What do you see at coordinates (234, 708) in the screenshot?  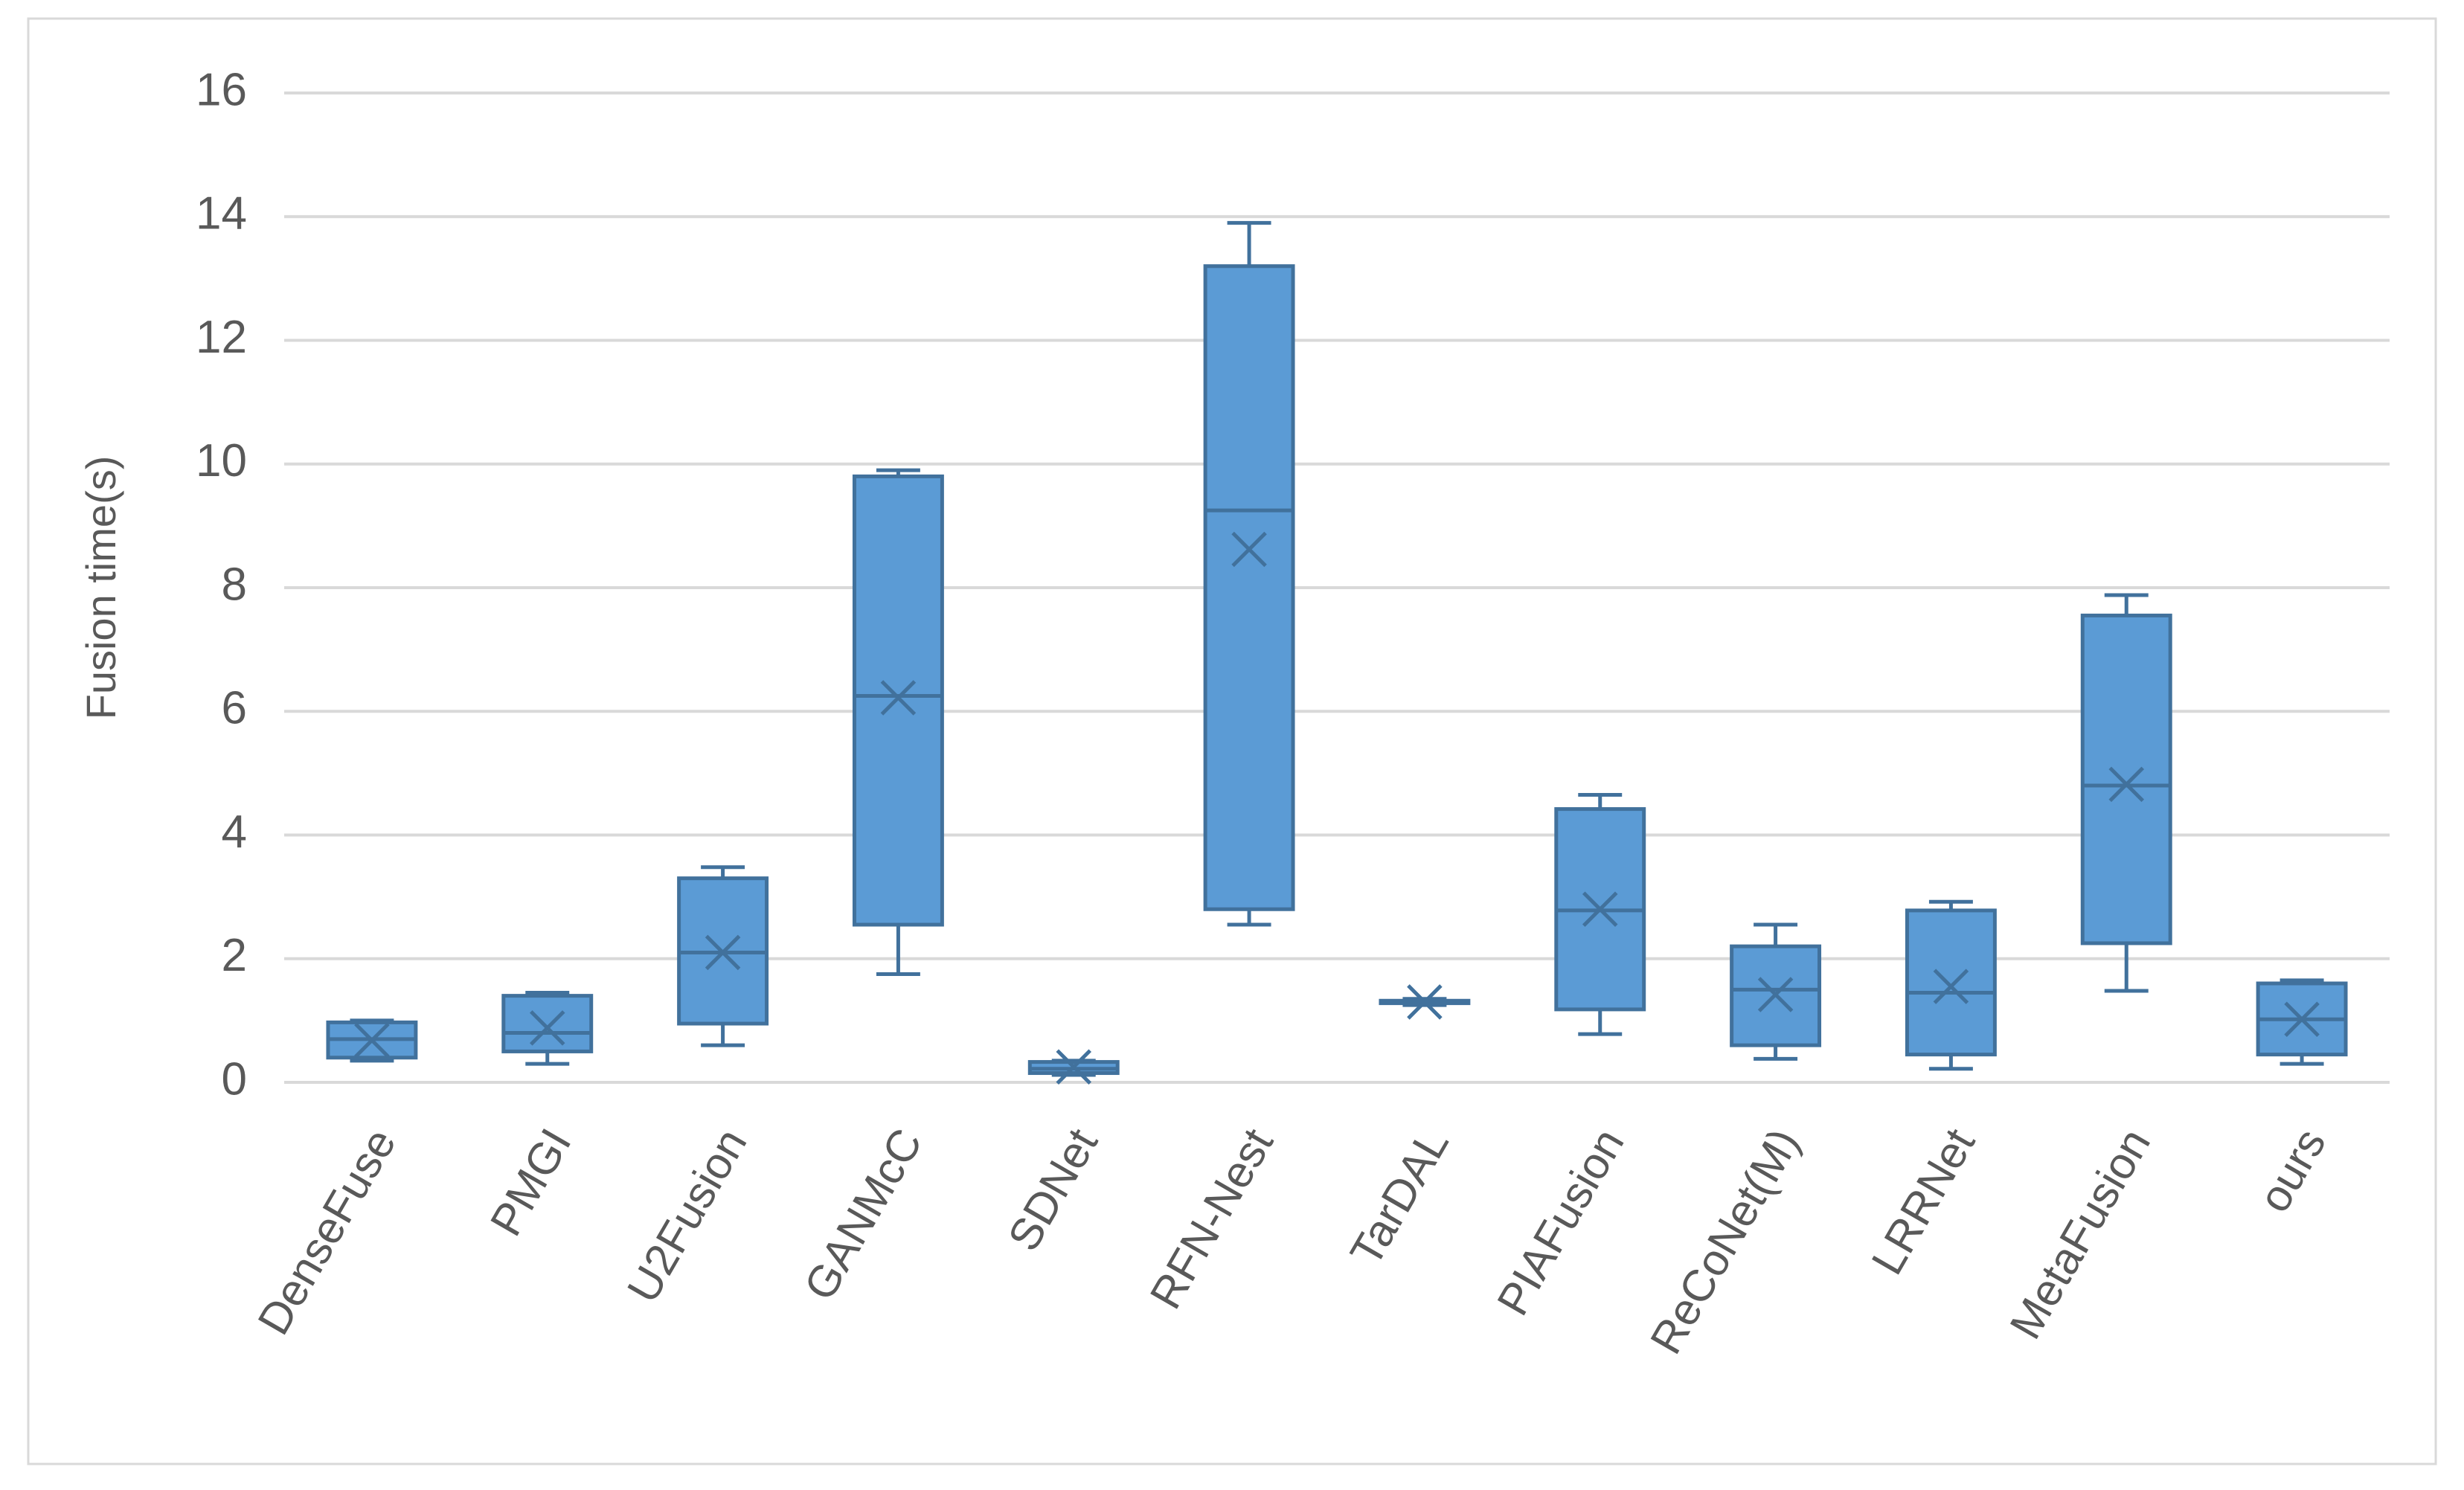 I see `y-tick-label: 6` at bounding box center [234, 708].